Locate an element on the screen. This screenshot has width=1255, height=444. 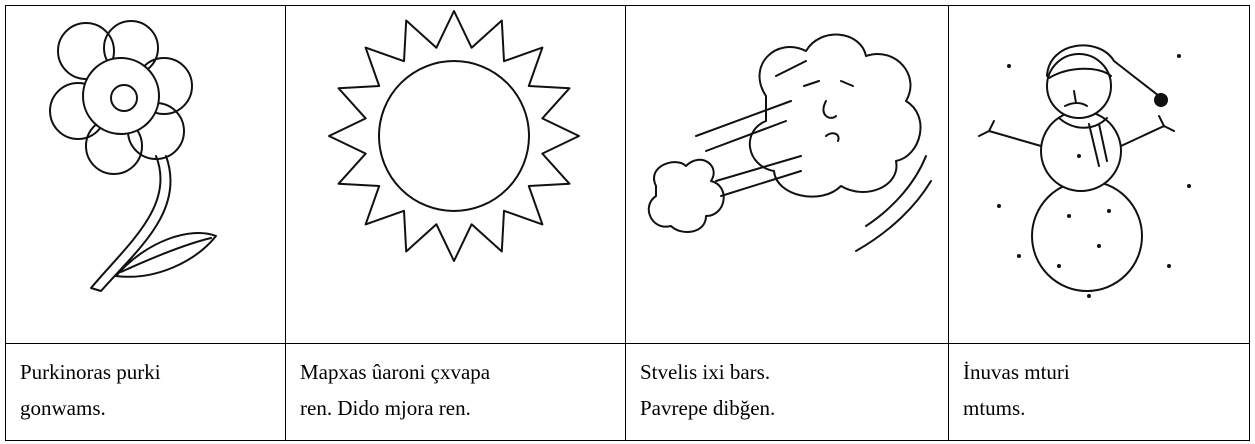
caption-line: ren. Dido mjora ren. is located at coordinates (385, 408).